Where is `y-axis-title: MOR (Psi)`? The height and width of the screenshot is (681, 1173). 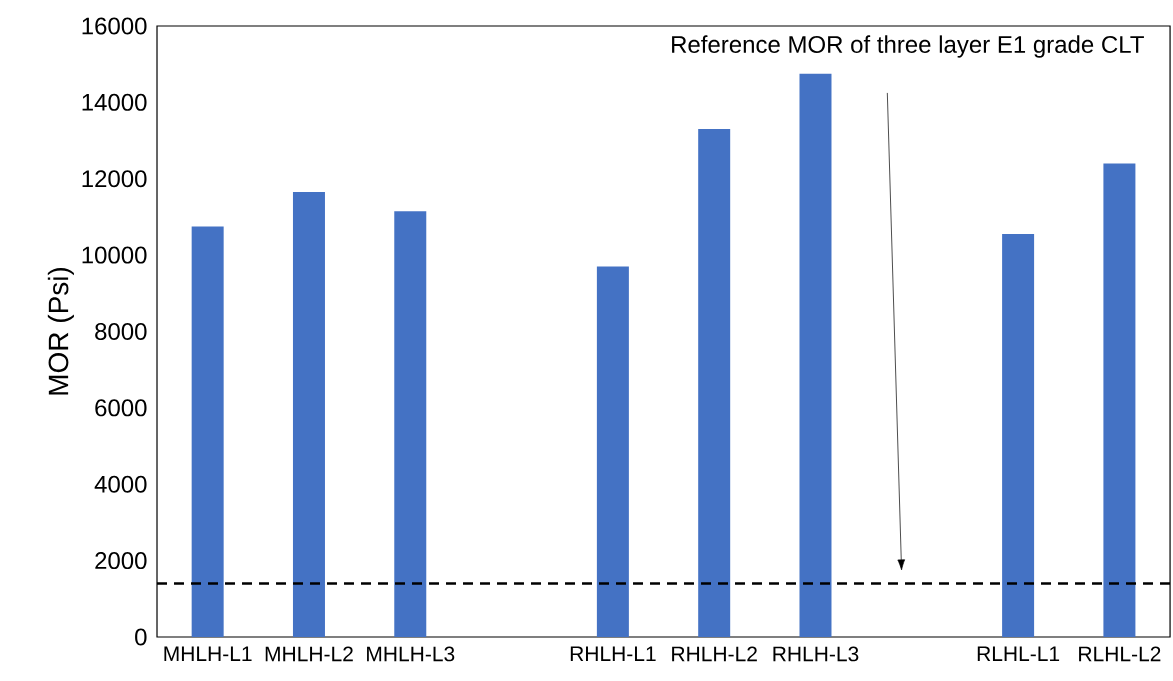 y-axis-title: MOR (Psi) is located at coordinates (60, 331).